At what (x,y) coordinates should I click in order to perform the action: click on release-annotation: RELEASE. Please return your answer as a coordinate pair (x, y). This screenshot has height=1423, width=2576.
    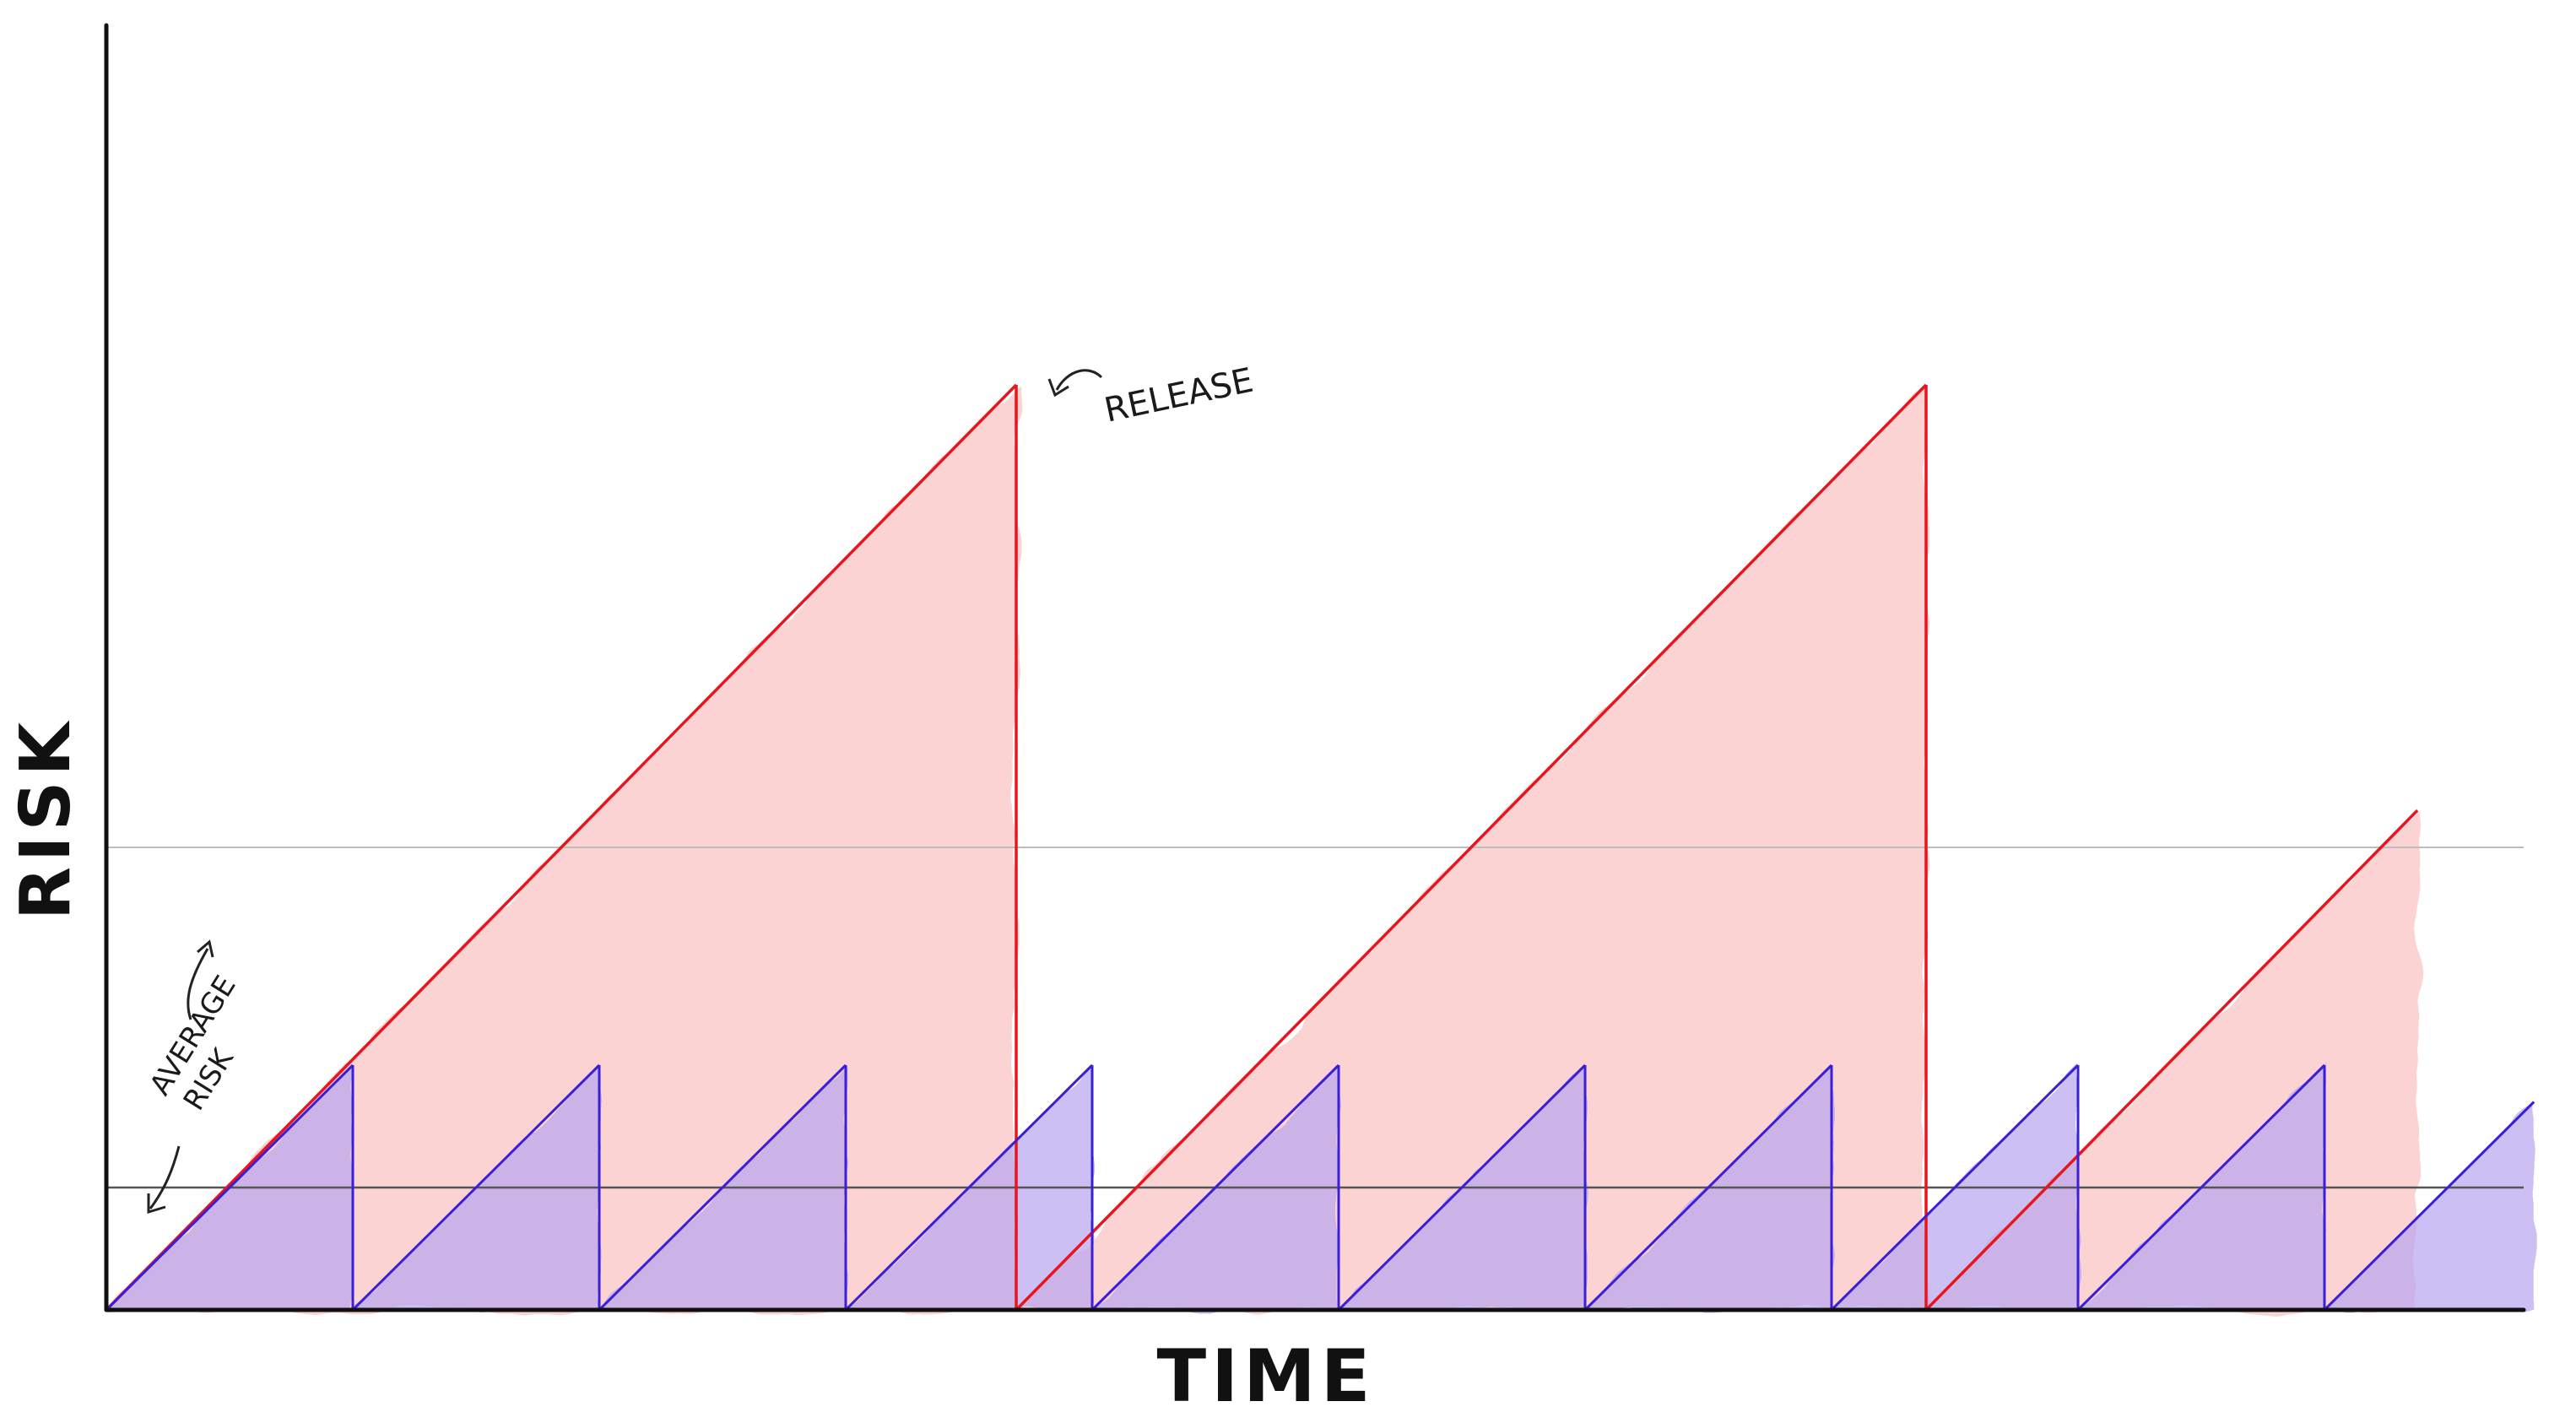
    Looking at the image, I should click on (1152, 395).